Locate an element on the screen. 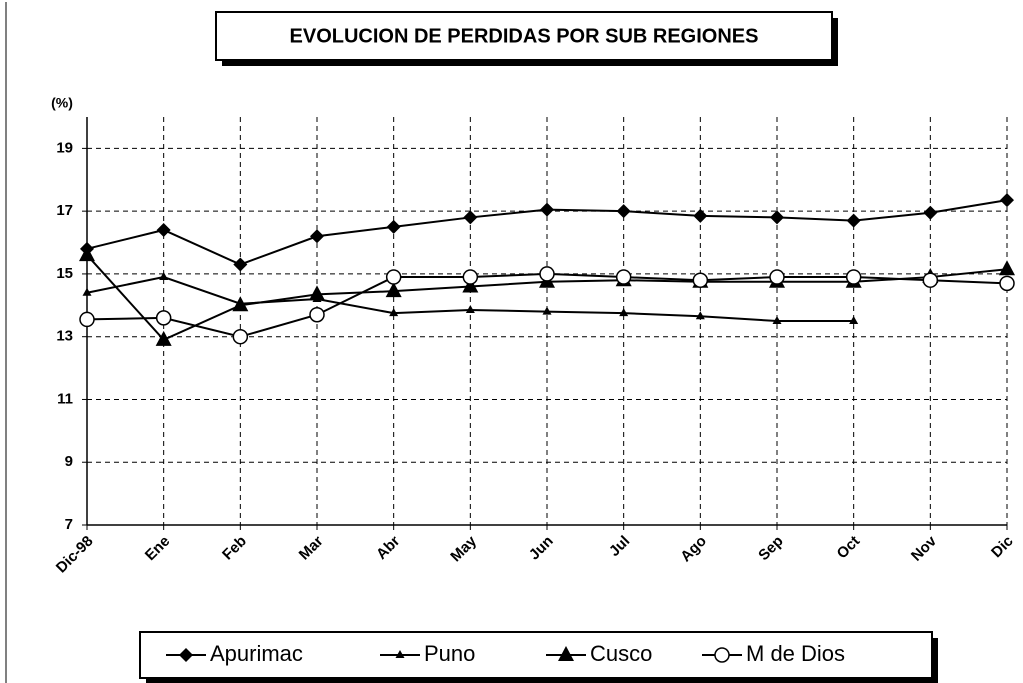 This screenshot has height=683, width=1023. title-box is located at coordinates (524, 36).